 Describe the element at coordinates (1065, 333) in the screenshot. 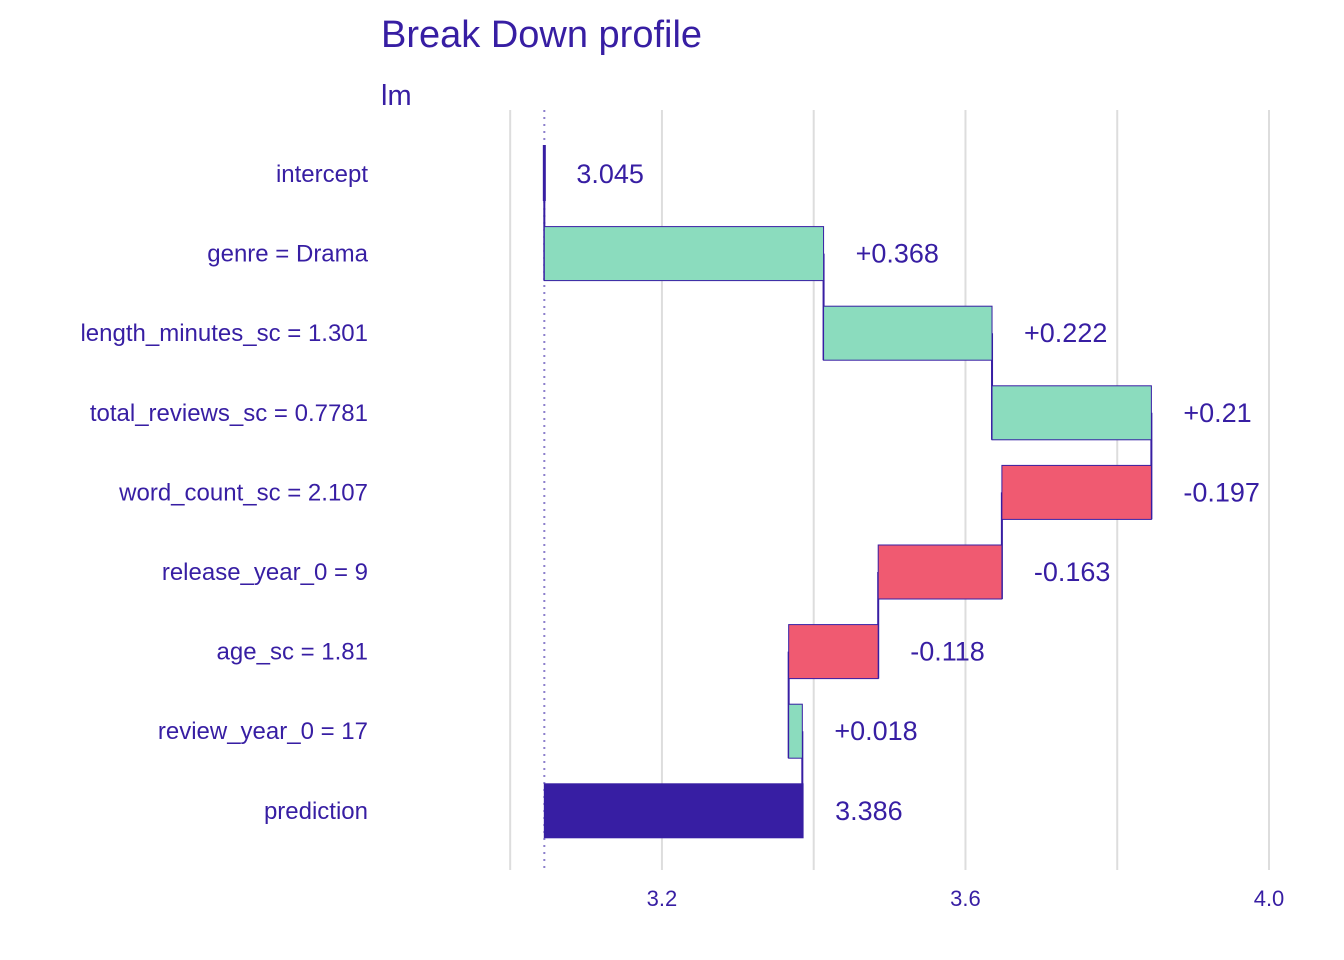

I see `value-label: +0.222` at that location.